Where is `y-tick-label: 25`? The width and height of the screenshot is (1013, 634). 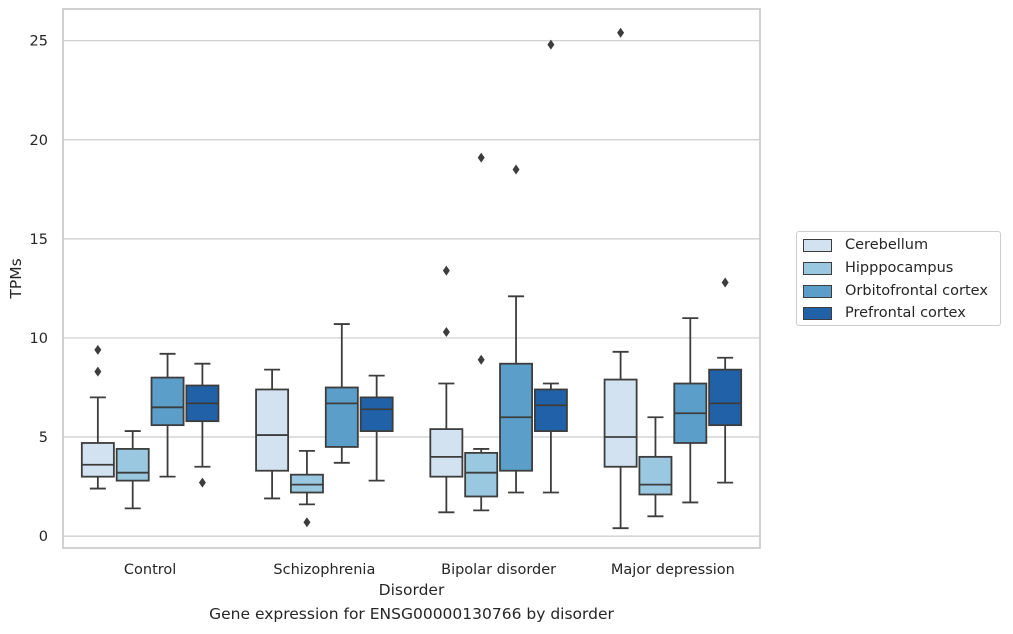
y-tick-label: 25 is located at coordinates (39, 42).